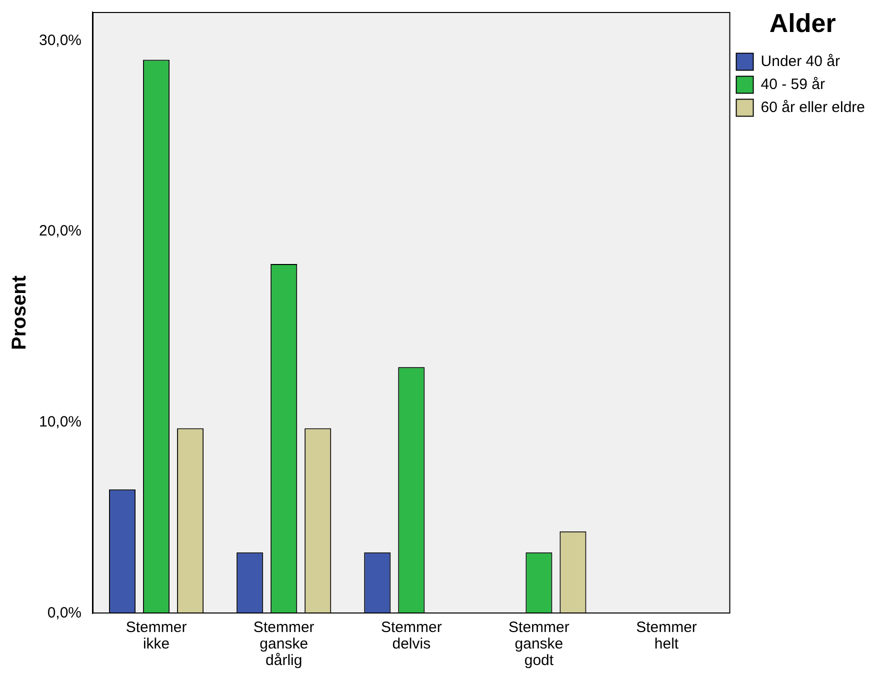 The height and width of the screenshot is (679, 879). I want to click on y-tick-label: 30,0%, so click(60, 40).